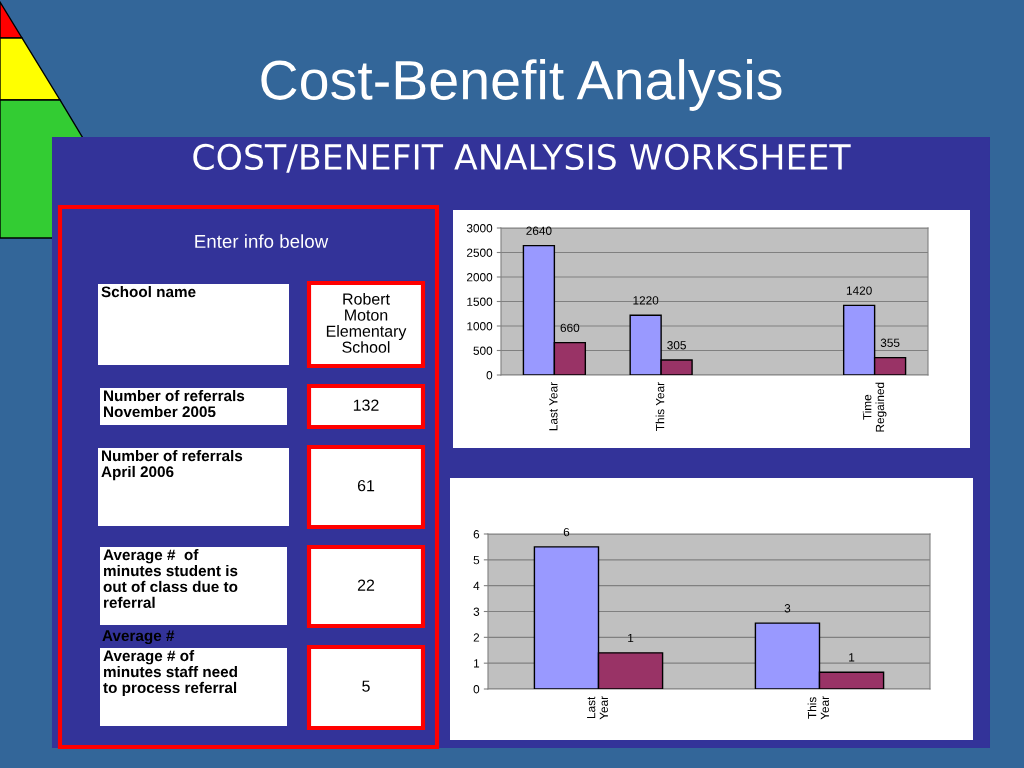  Describe the element at coordinates (522, 158) in the screenshot. I see `text: COST/BENEFIT ANALYSIS WORKSHEET` at that location.